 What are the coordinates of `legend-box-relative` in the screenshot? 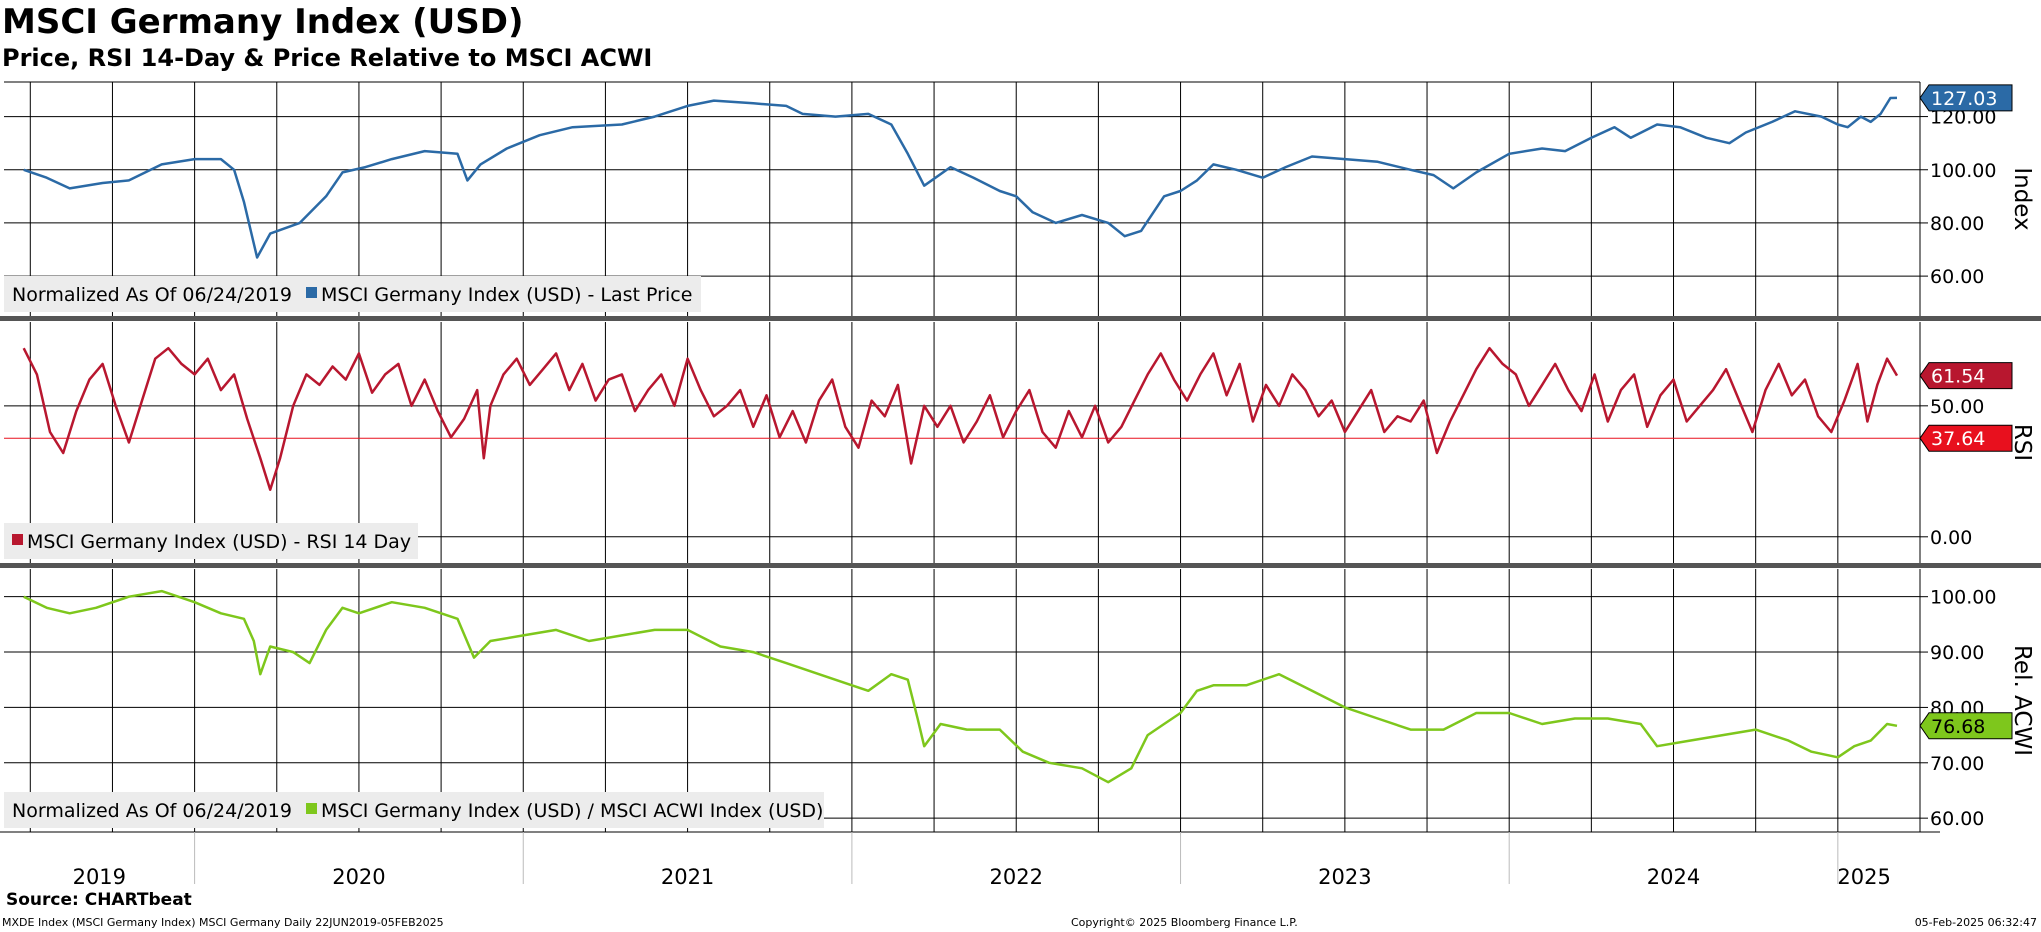 It's located at (414, 810).